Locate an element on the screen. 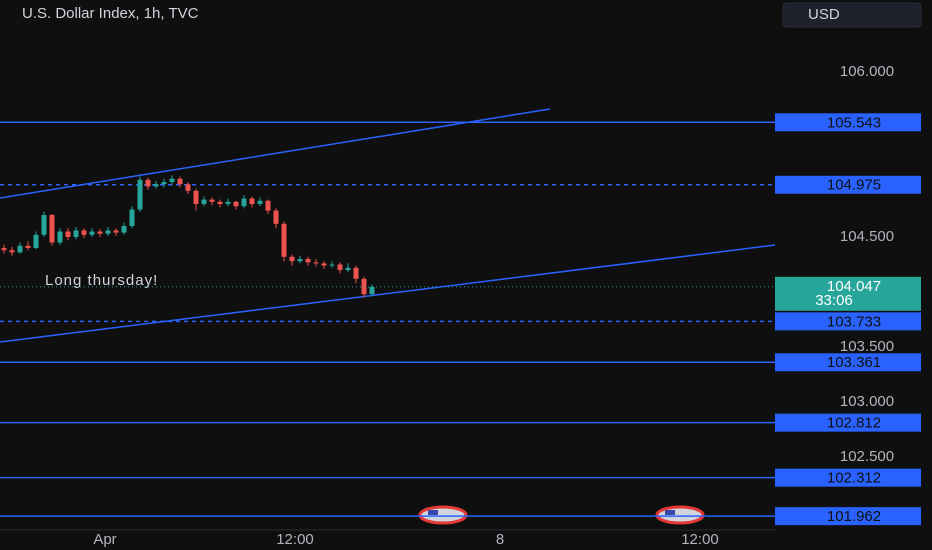 The width and height of the screenshot is (932, 550). x-tick-label: Apr is located at coordinates (104, 539).